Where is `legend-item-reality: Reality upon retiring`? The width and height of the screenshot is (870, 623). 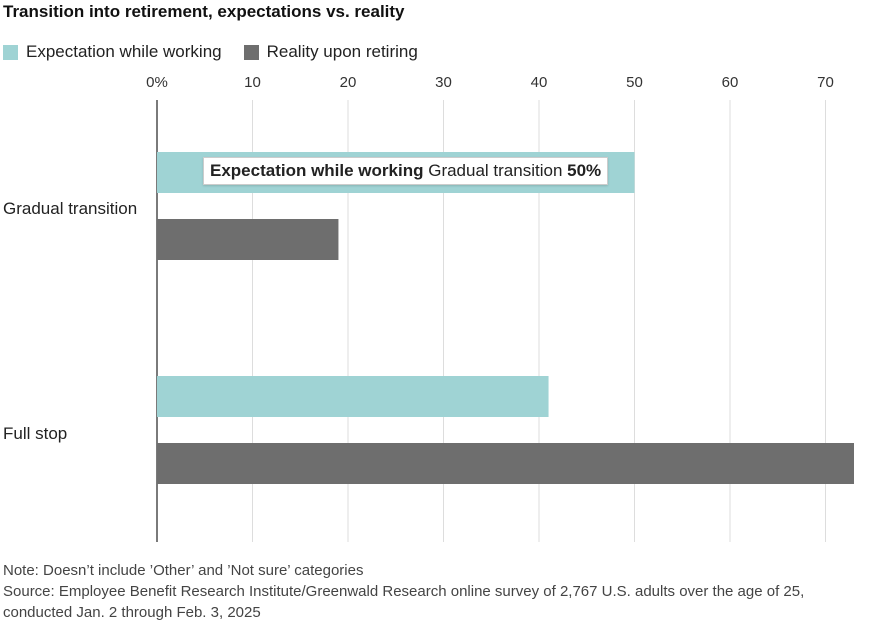
legend-item-reality: Reality upon retiring is located at coordinates (330, 52).